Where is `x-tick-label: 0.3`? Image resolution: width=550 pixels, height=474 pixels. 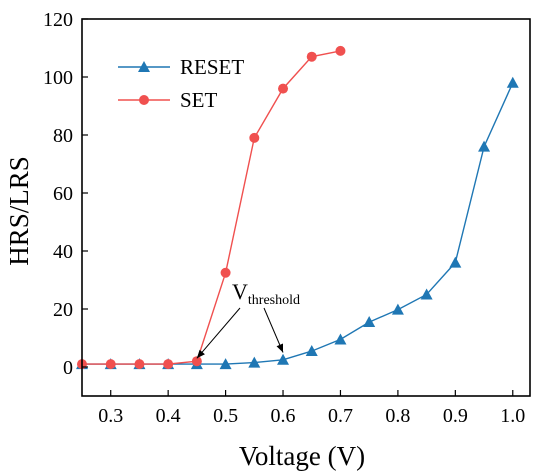
x-tick-label: 0.3 is located at coordinates (110, 416).